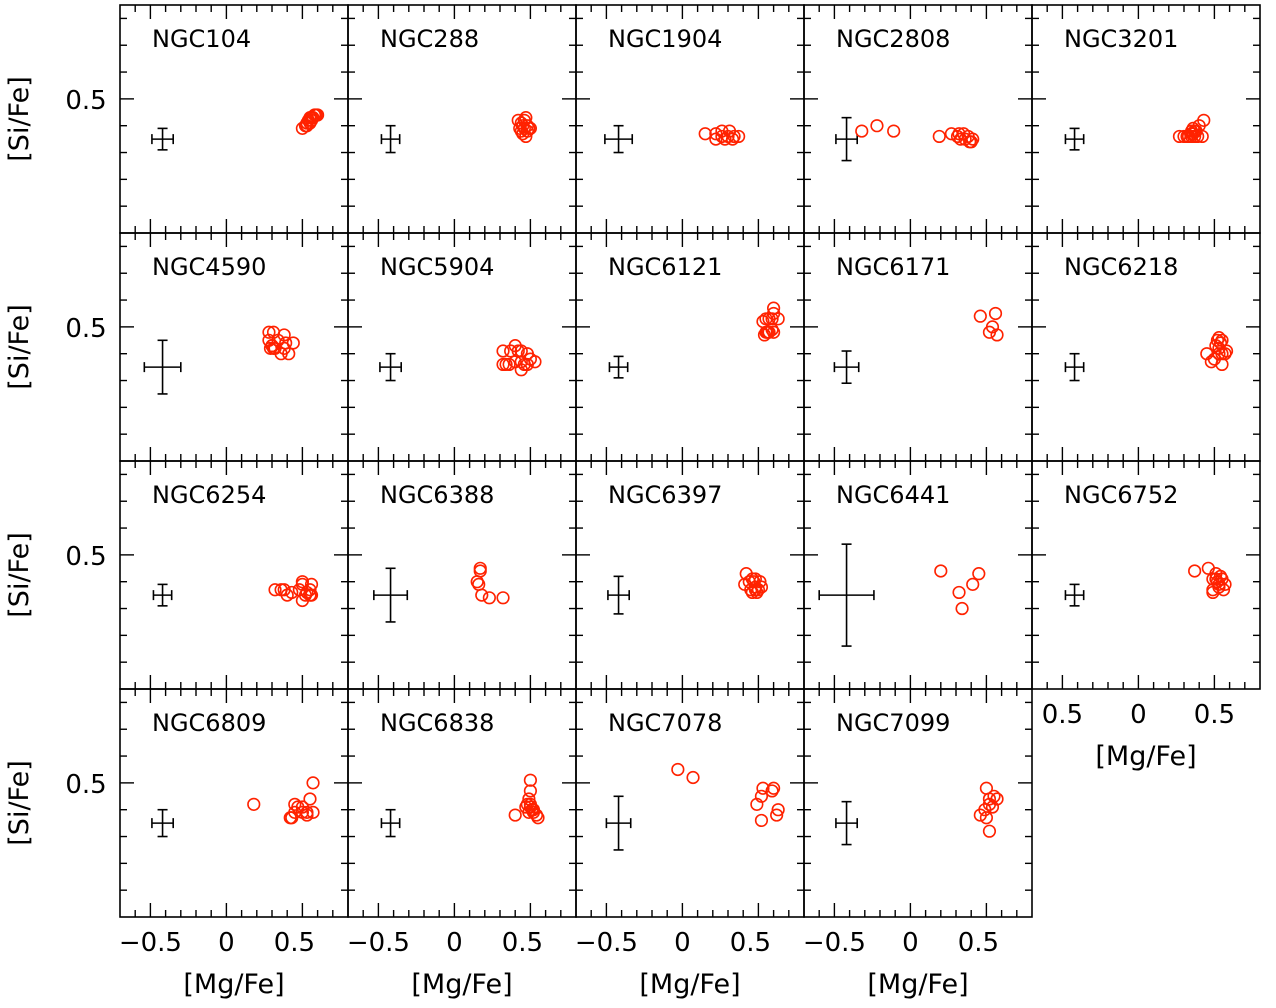 The image size is (1276, 1008). Describe the element at coordinates (1146, 119) in the screenshot. I see `panel-ngc3201: NGC3201` at that location.